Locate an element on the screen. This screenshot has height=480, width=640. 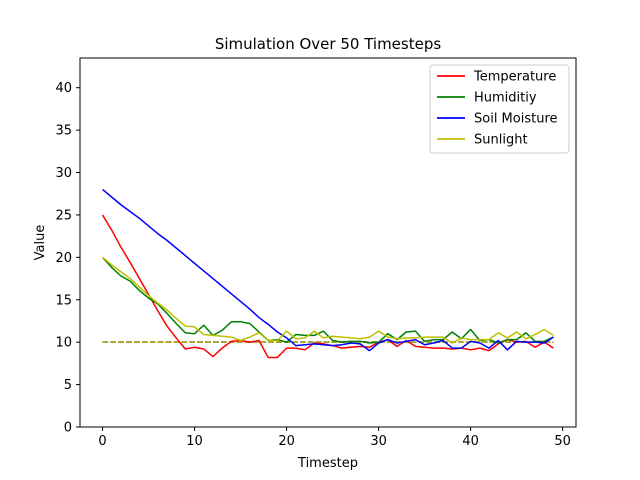
x-tick-label: 40 is located at coordinates (470, 441).